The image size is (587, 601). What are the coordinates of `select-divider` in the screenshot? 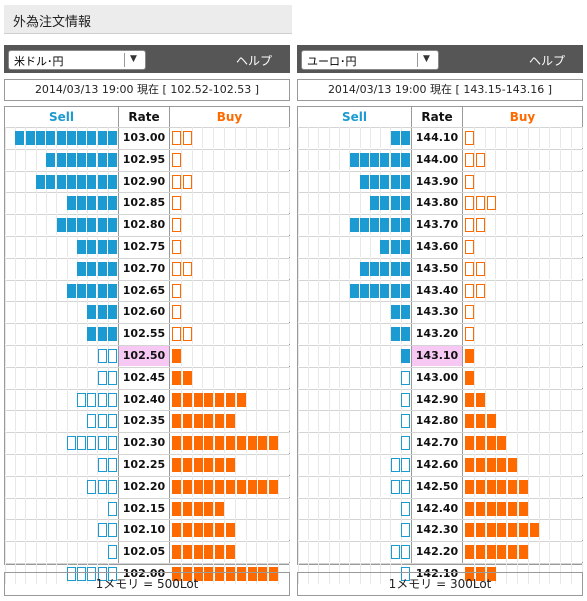 It's located at (417, 60).